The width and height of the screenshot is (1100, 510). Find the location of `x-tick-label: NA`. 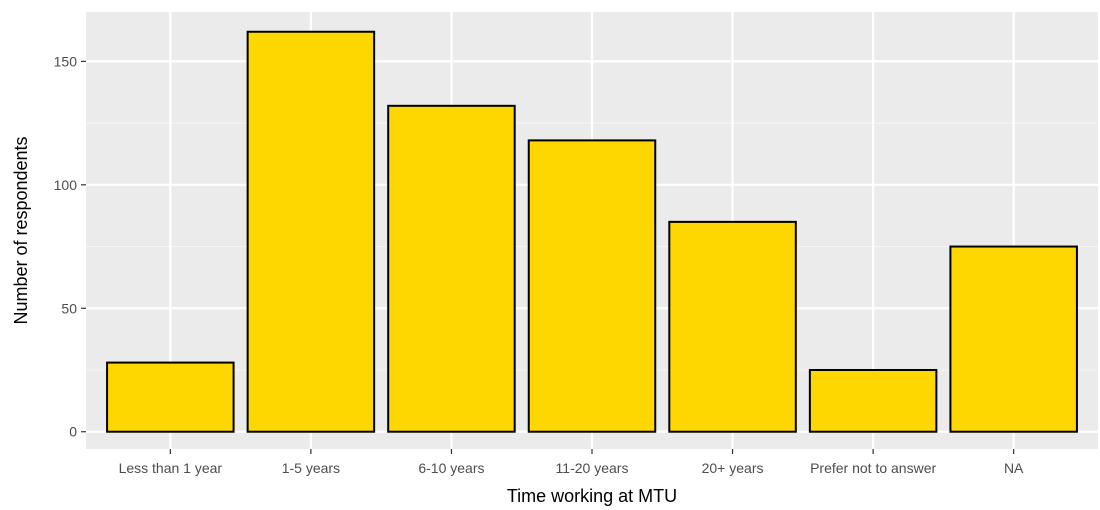

x-tick-label: NA is located at coordinates (1014, 468).